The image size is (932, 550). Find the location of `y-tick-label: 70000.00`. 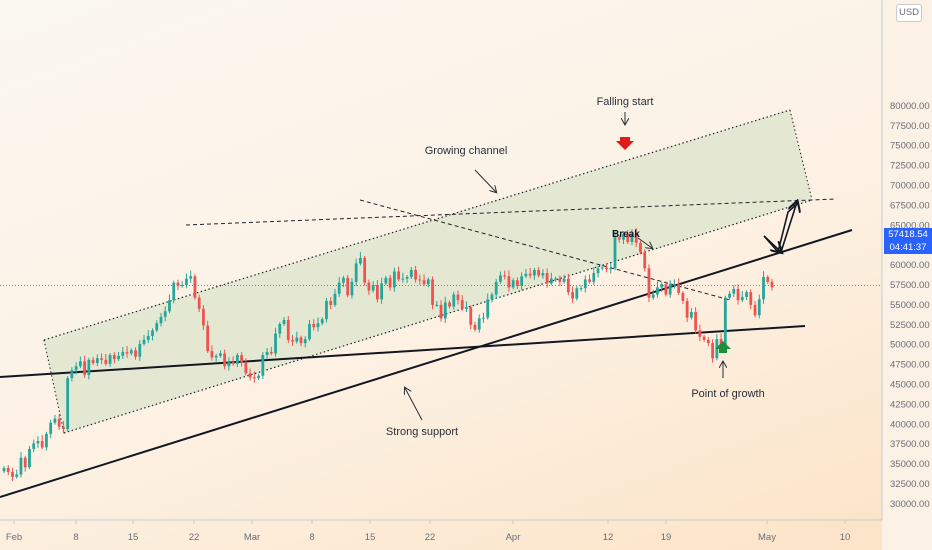

y-tick-label: 70000.00 is located at coordinates (910, 186).